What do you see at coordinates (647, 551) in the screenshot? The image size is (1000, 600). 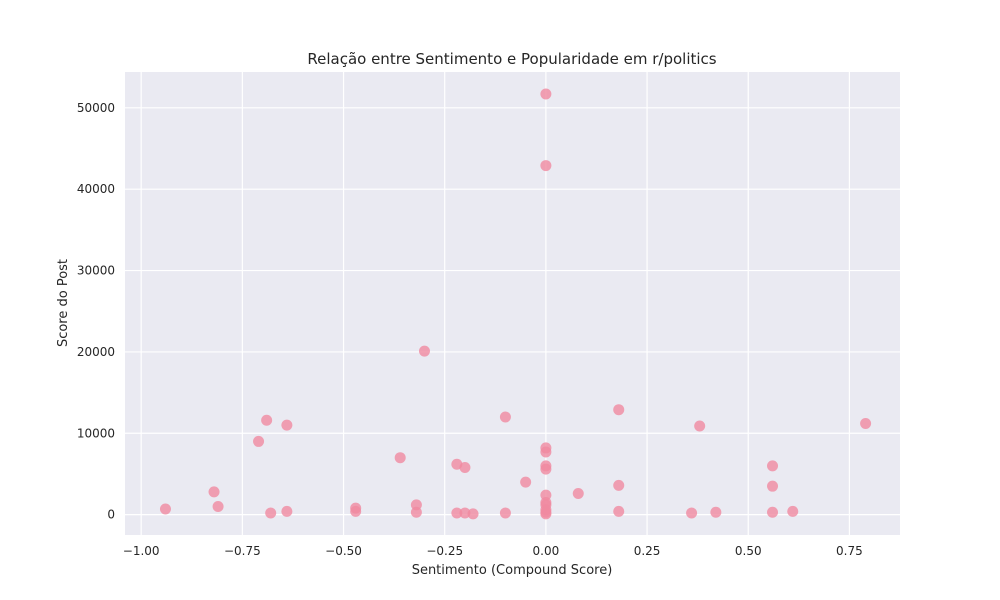 I see `x-tick-label: 0.25` at bounding box center [647, 551].